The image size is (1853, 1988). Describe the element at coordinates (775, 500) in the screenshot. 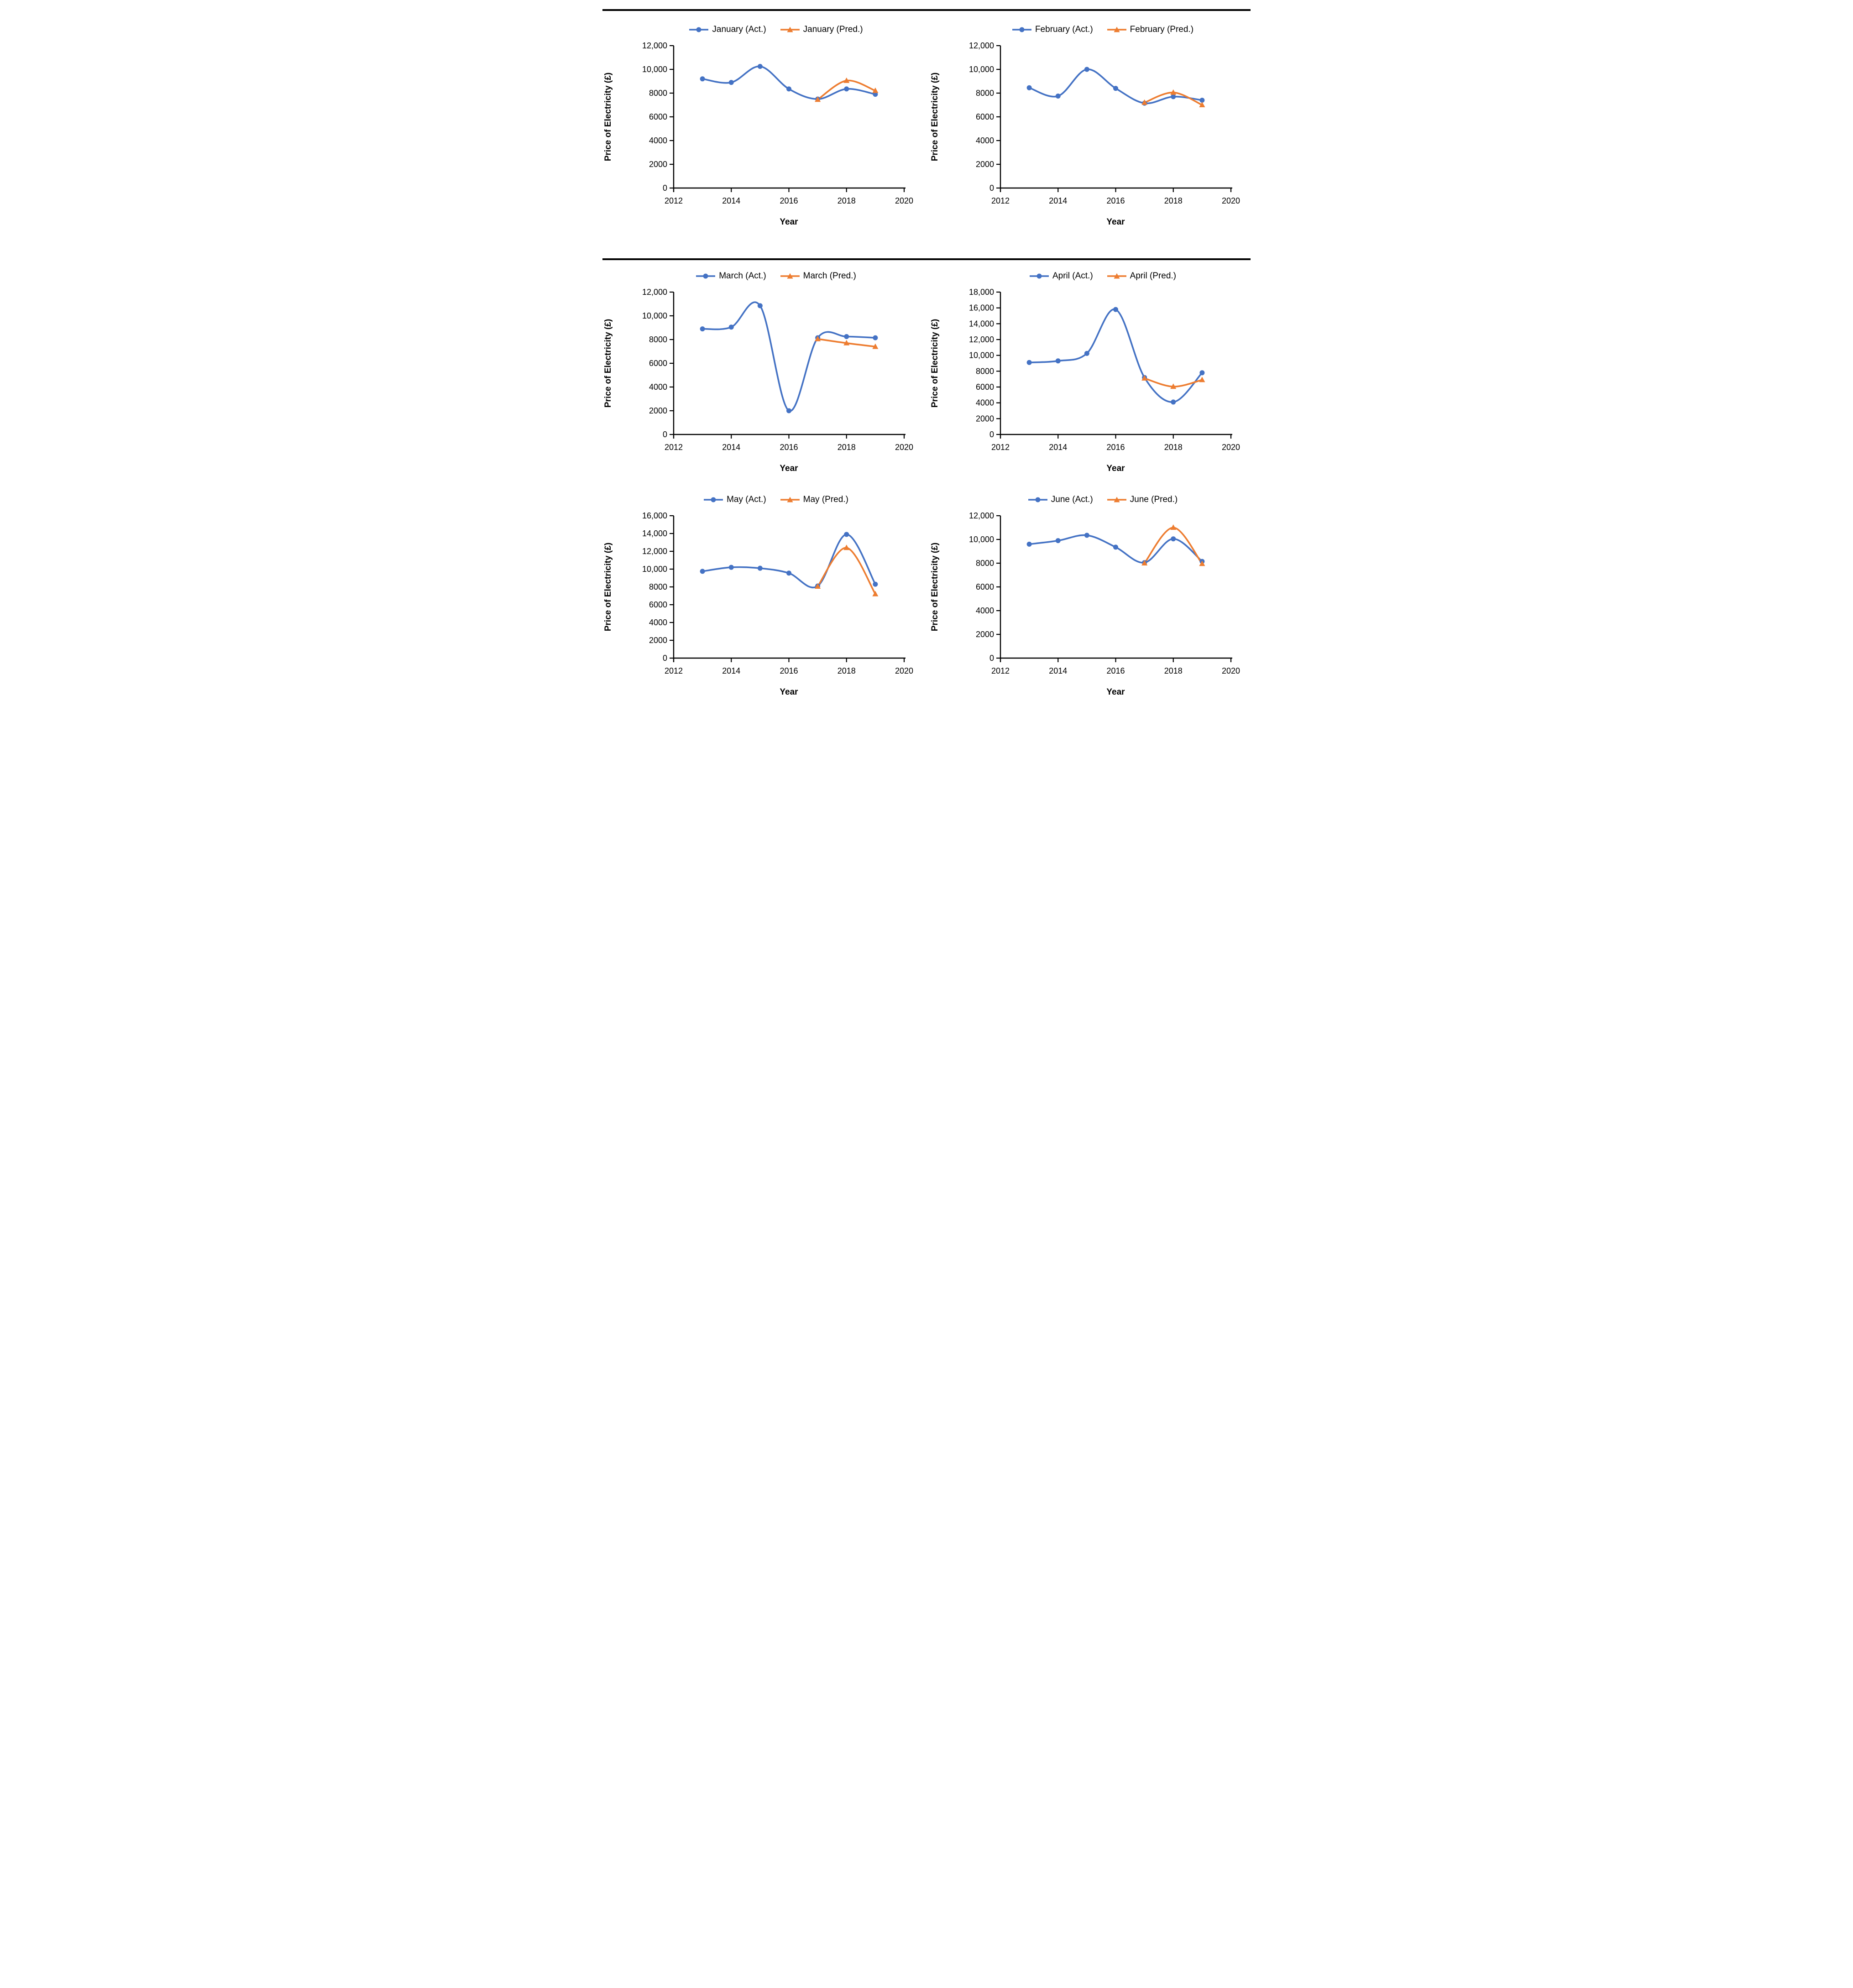

I see `chart-legend-may: May (Act.) May (Pred.)` at that location.